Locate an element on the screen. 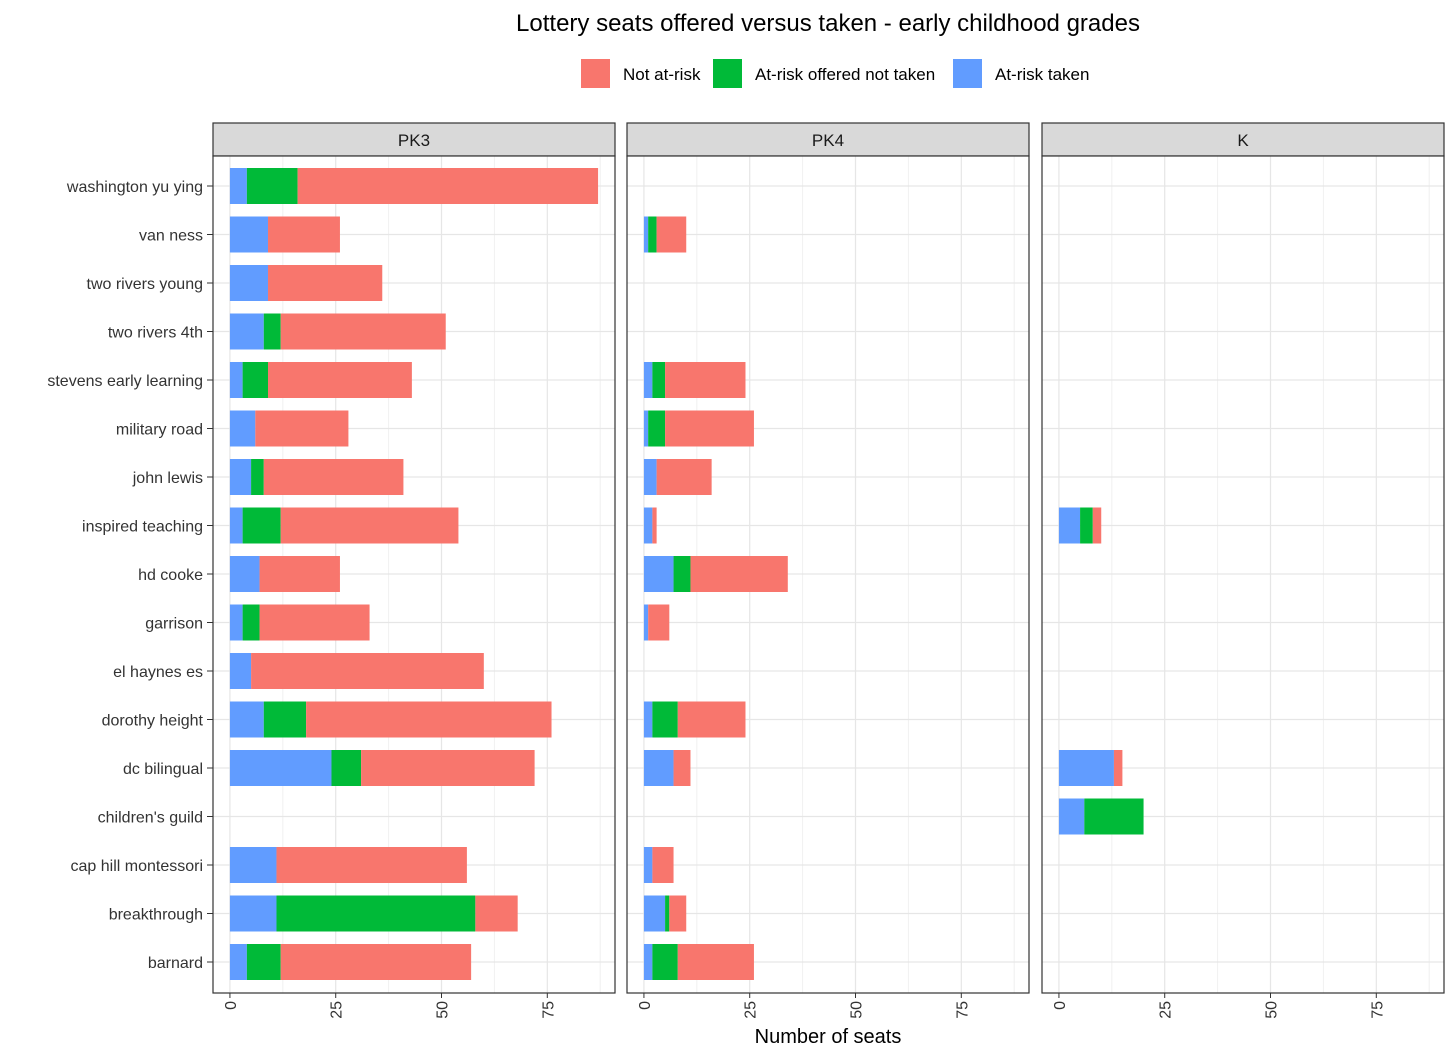  bar-pk3-van-ness-taken is located at coordinates (249, 234).